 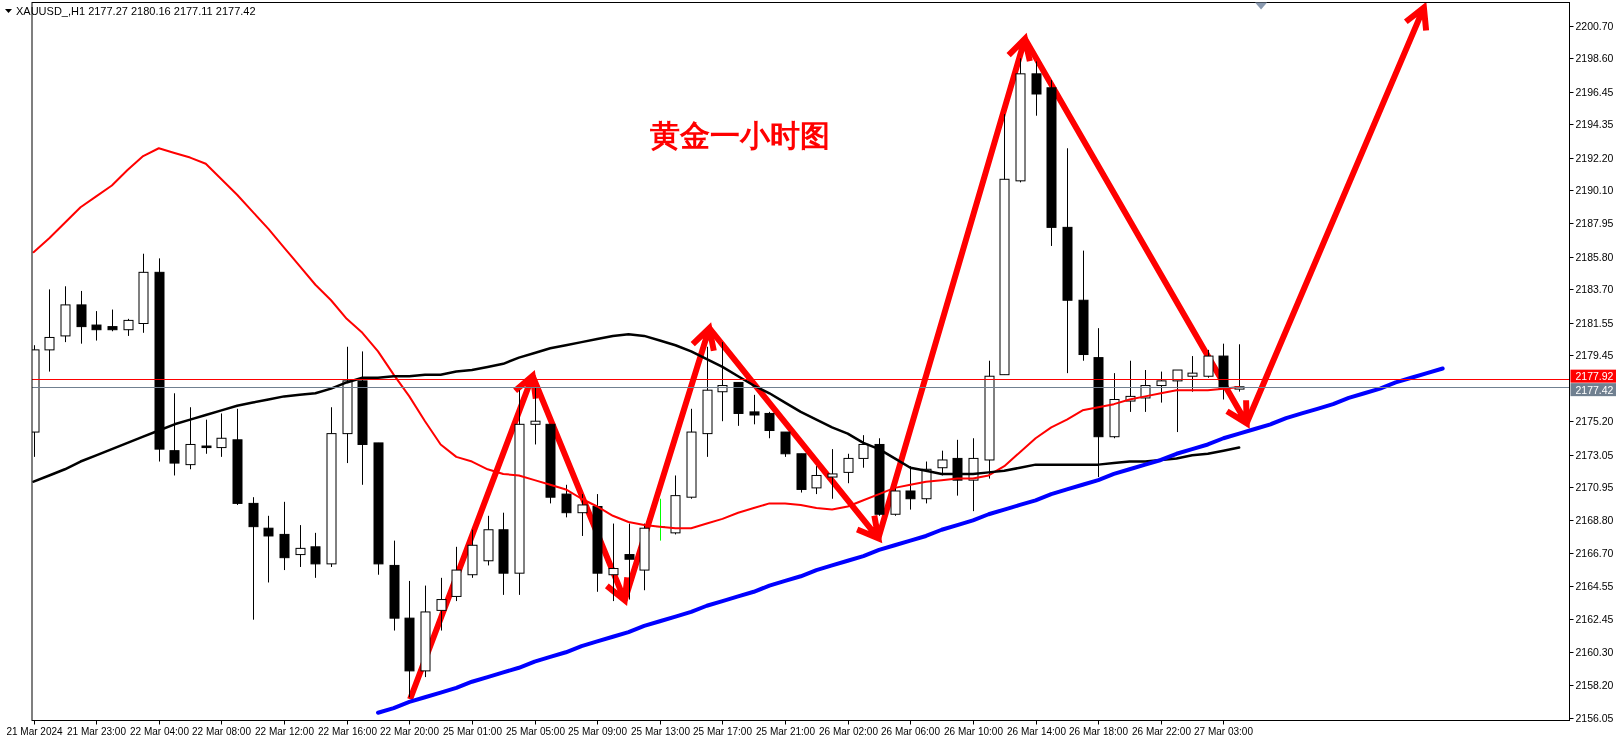 What do you see at coordinates (1162, 731) in the screenshot?
I see `x-tick-label: 26 Mar 22:00` at bounding box center [1162, 731].